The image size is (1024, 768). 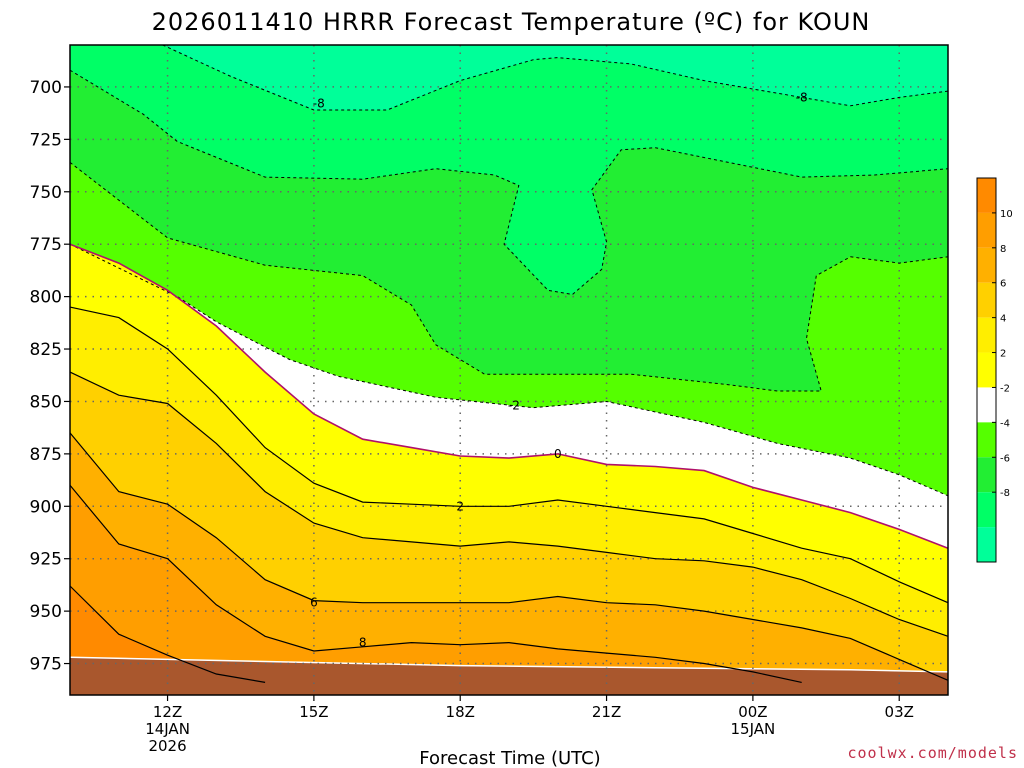 I want to click on x-tick-label: 00Z, so click(x=752, y=712).